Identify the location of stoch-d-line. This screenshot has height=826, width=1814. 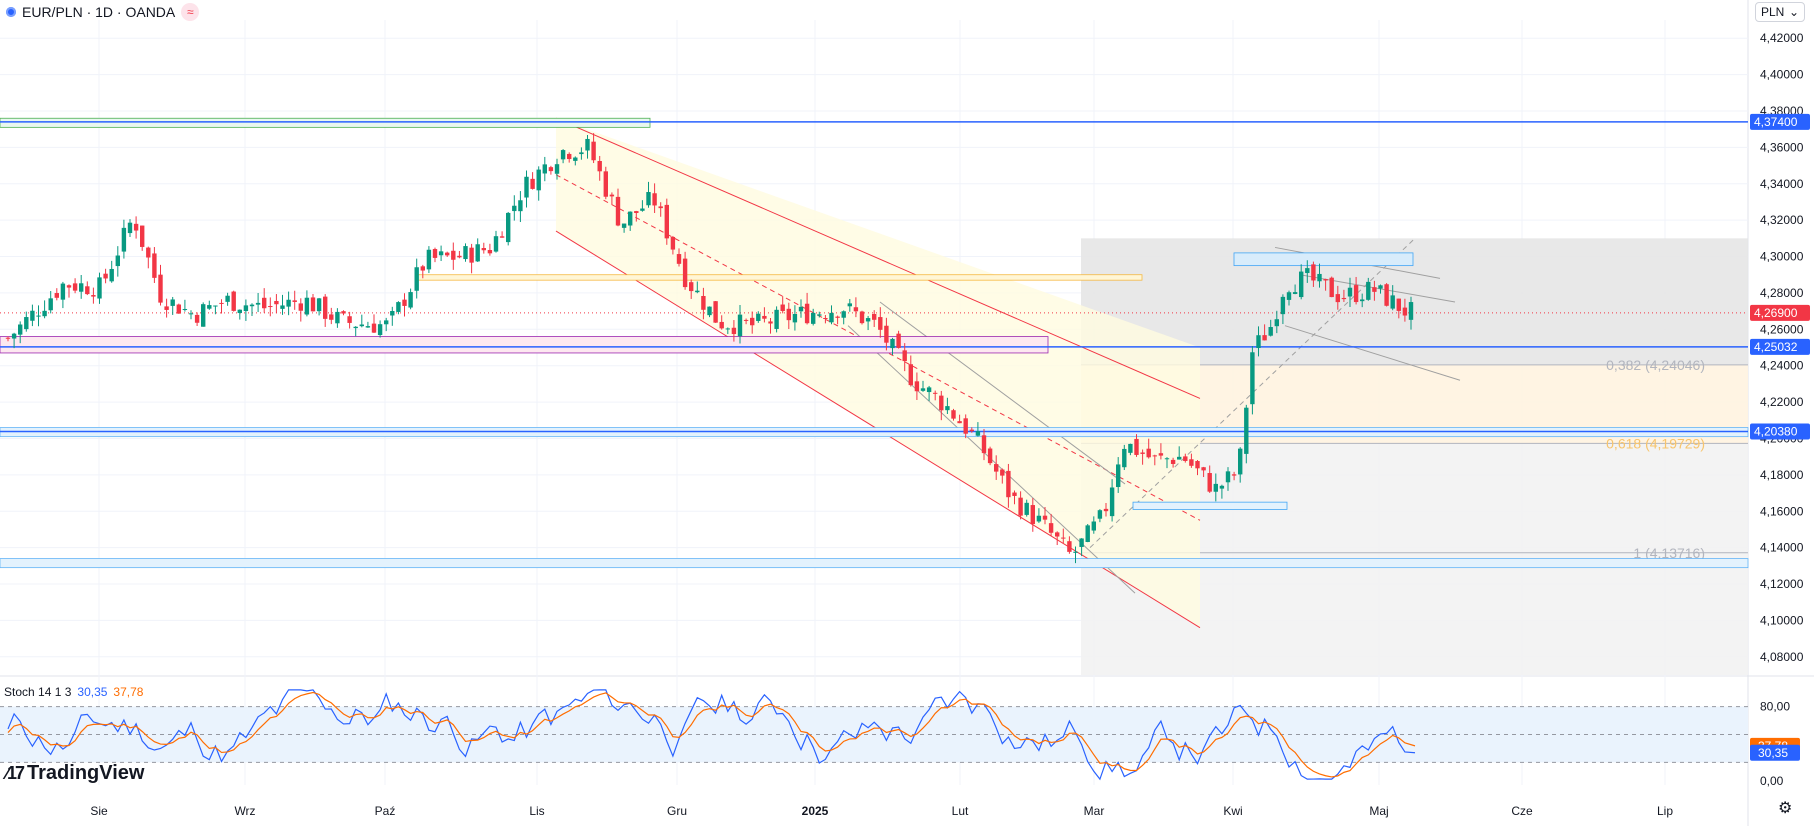
(711, 734).